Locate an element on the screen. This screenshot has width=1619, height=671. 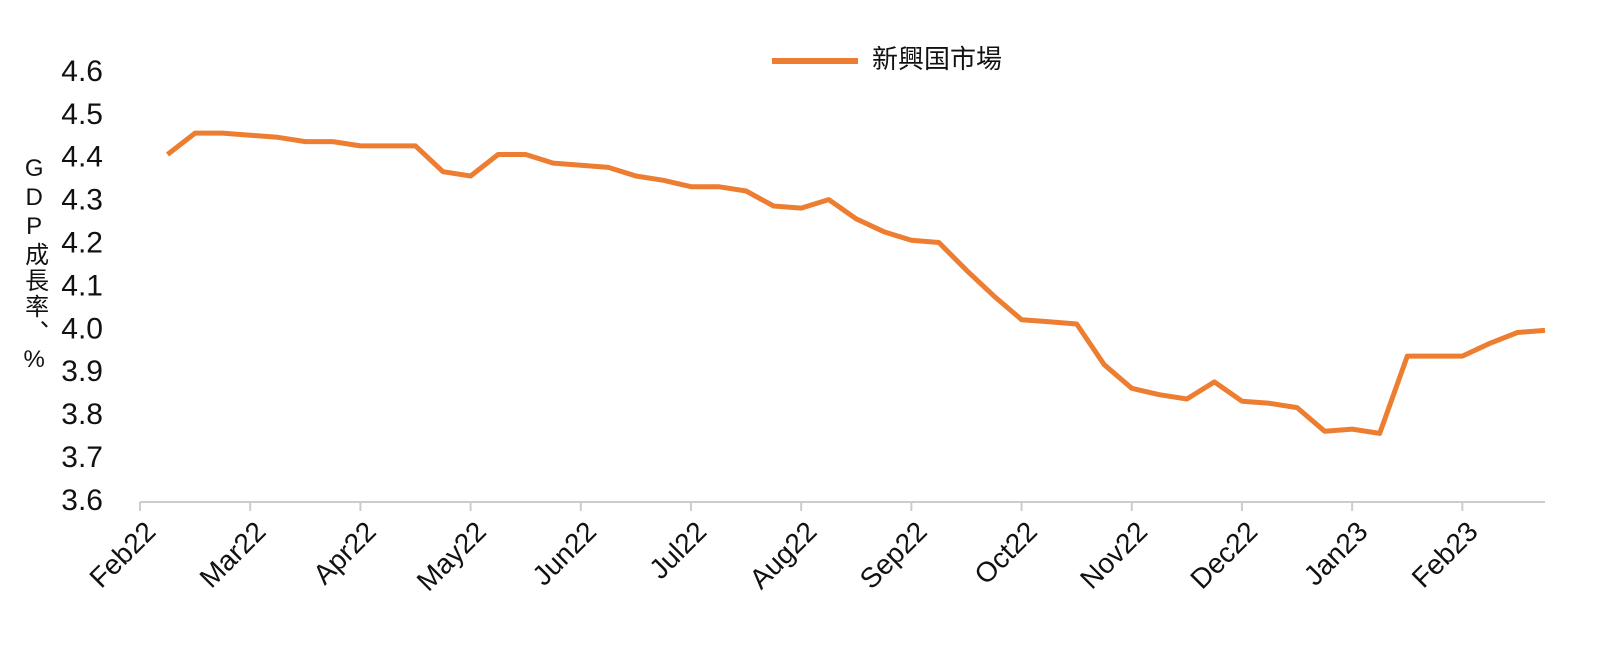
legend-label: 新興国市場 is located at coordinates (937, 59).